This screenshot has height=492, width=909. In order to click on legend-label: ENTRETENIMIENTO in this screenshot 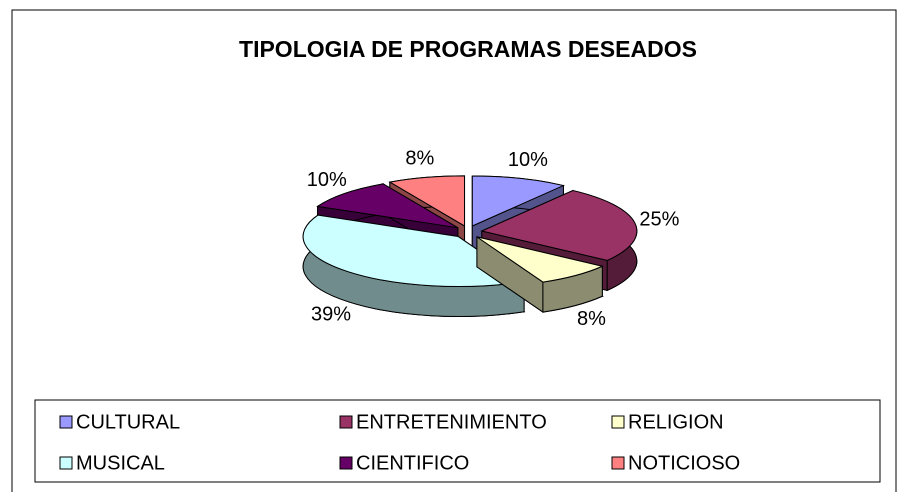, I will do `click(451, 422)`.